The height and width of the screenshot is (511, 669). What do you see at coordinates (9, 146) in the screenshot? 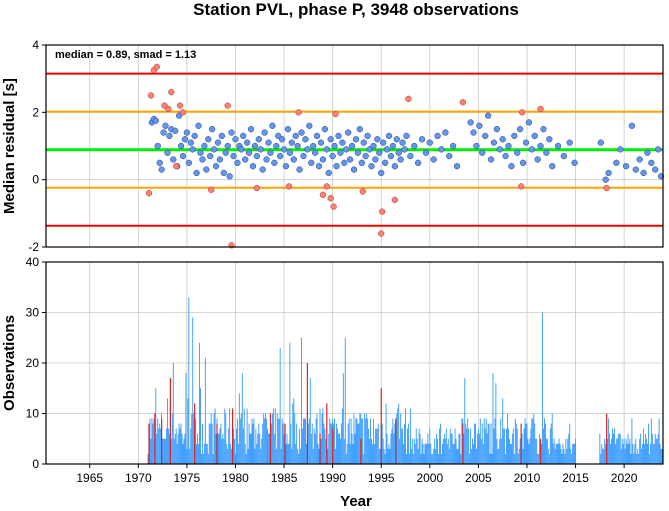
I see `residual-y-axis-label: Median residual [s]` at bounding box center [9, 146].